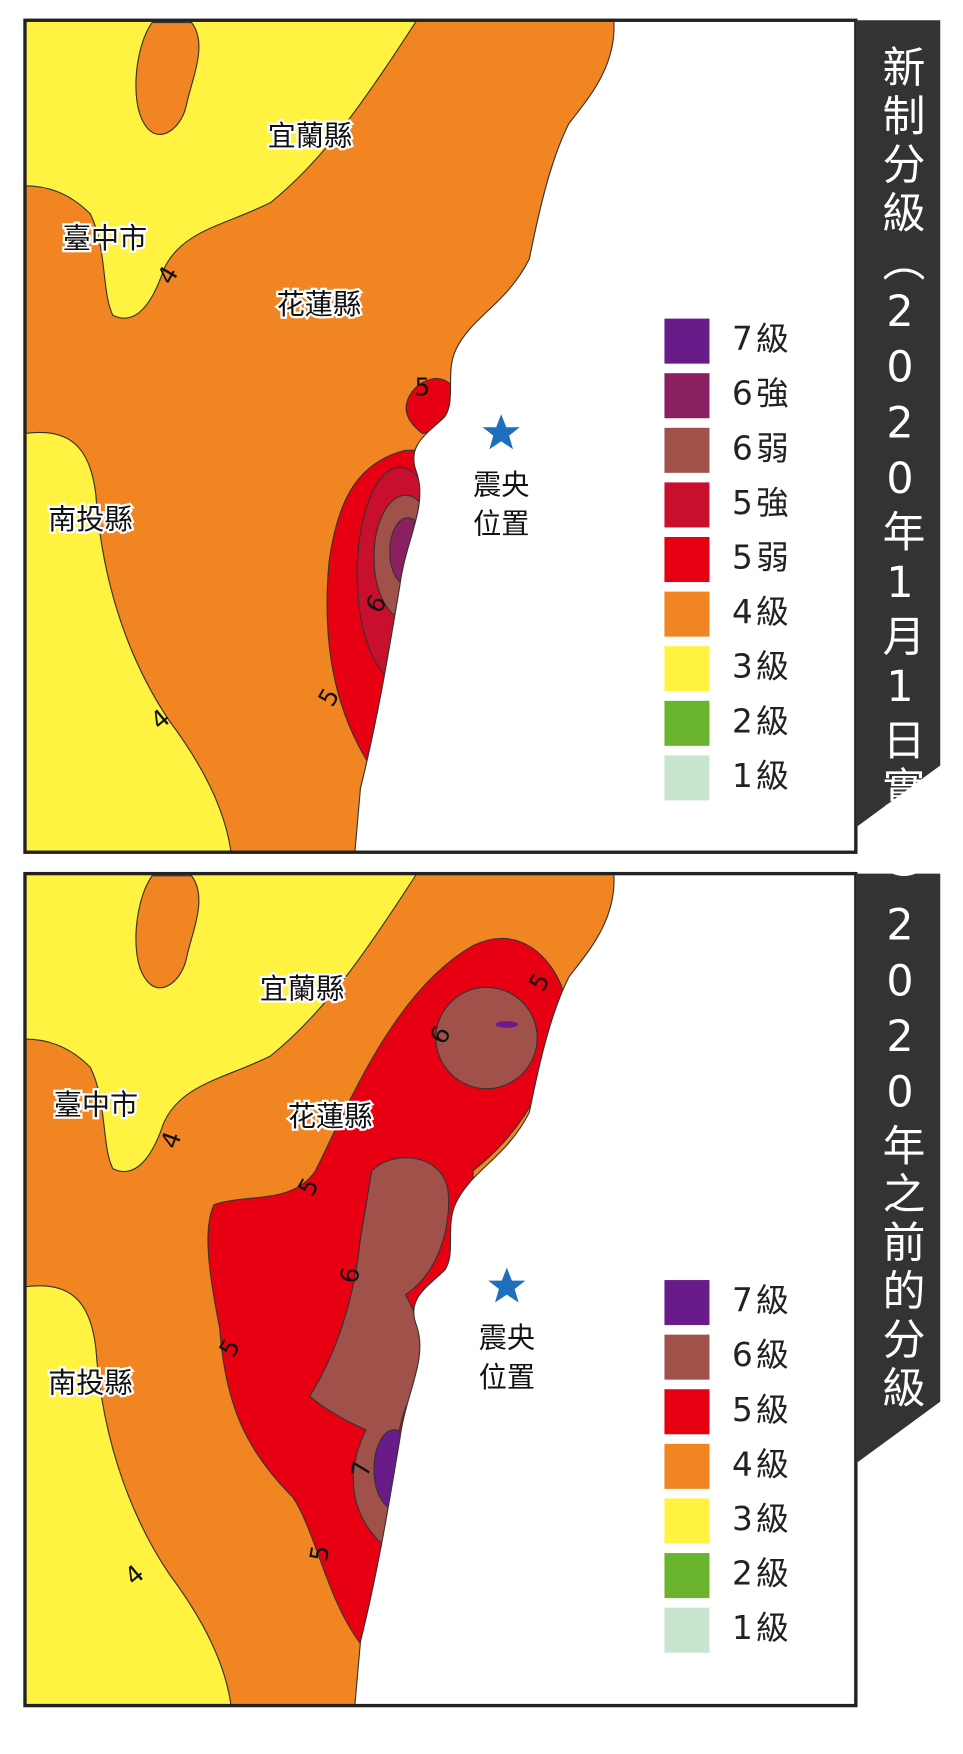  I want to click on legend-label: 5級, so click(762, 1410).